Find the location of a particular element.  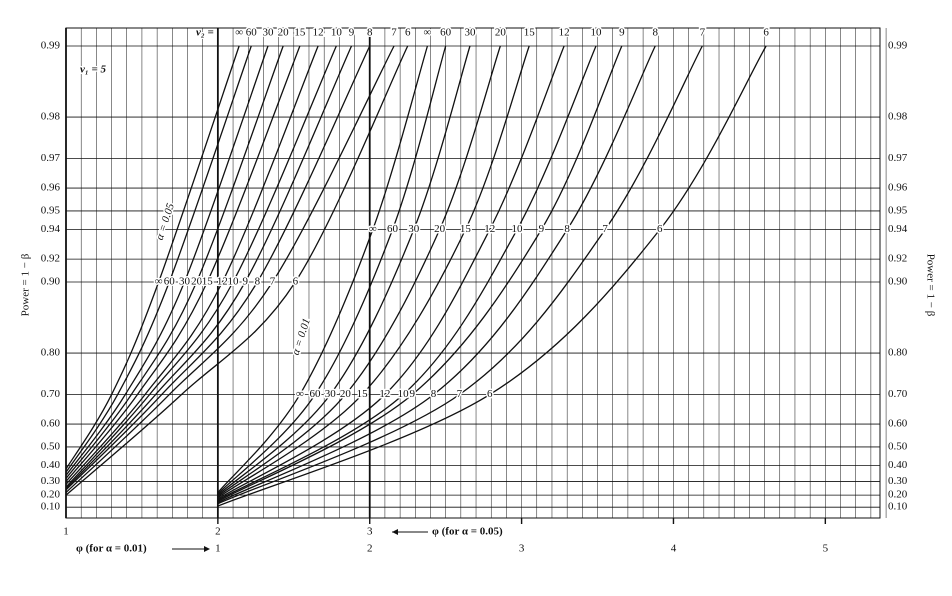

y-tick-label: 0.90 is located at coordinates (51, 282).